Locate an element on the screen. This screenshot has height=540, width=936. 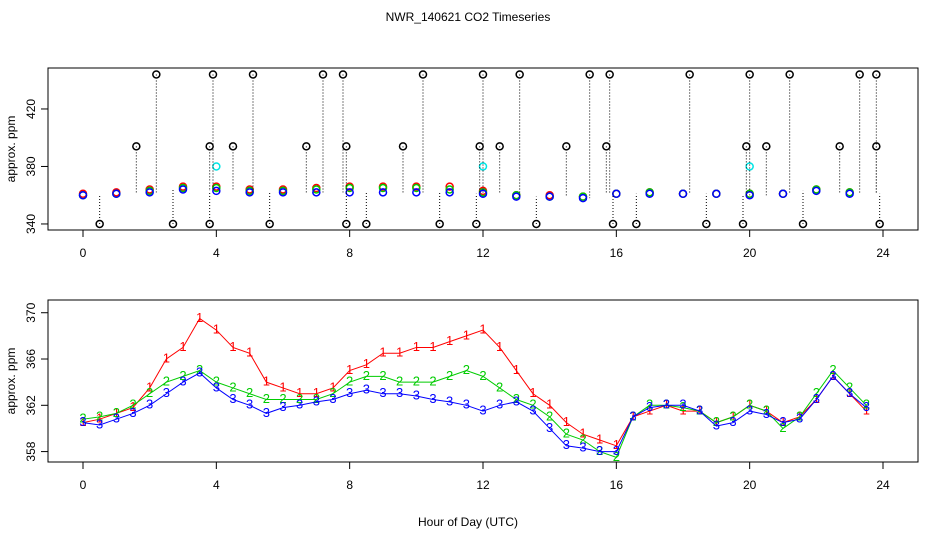
x-tick-label: 24 is located at coordinates (883, 485).